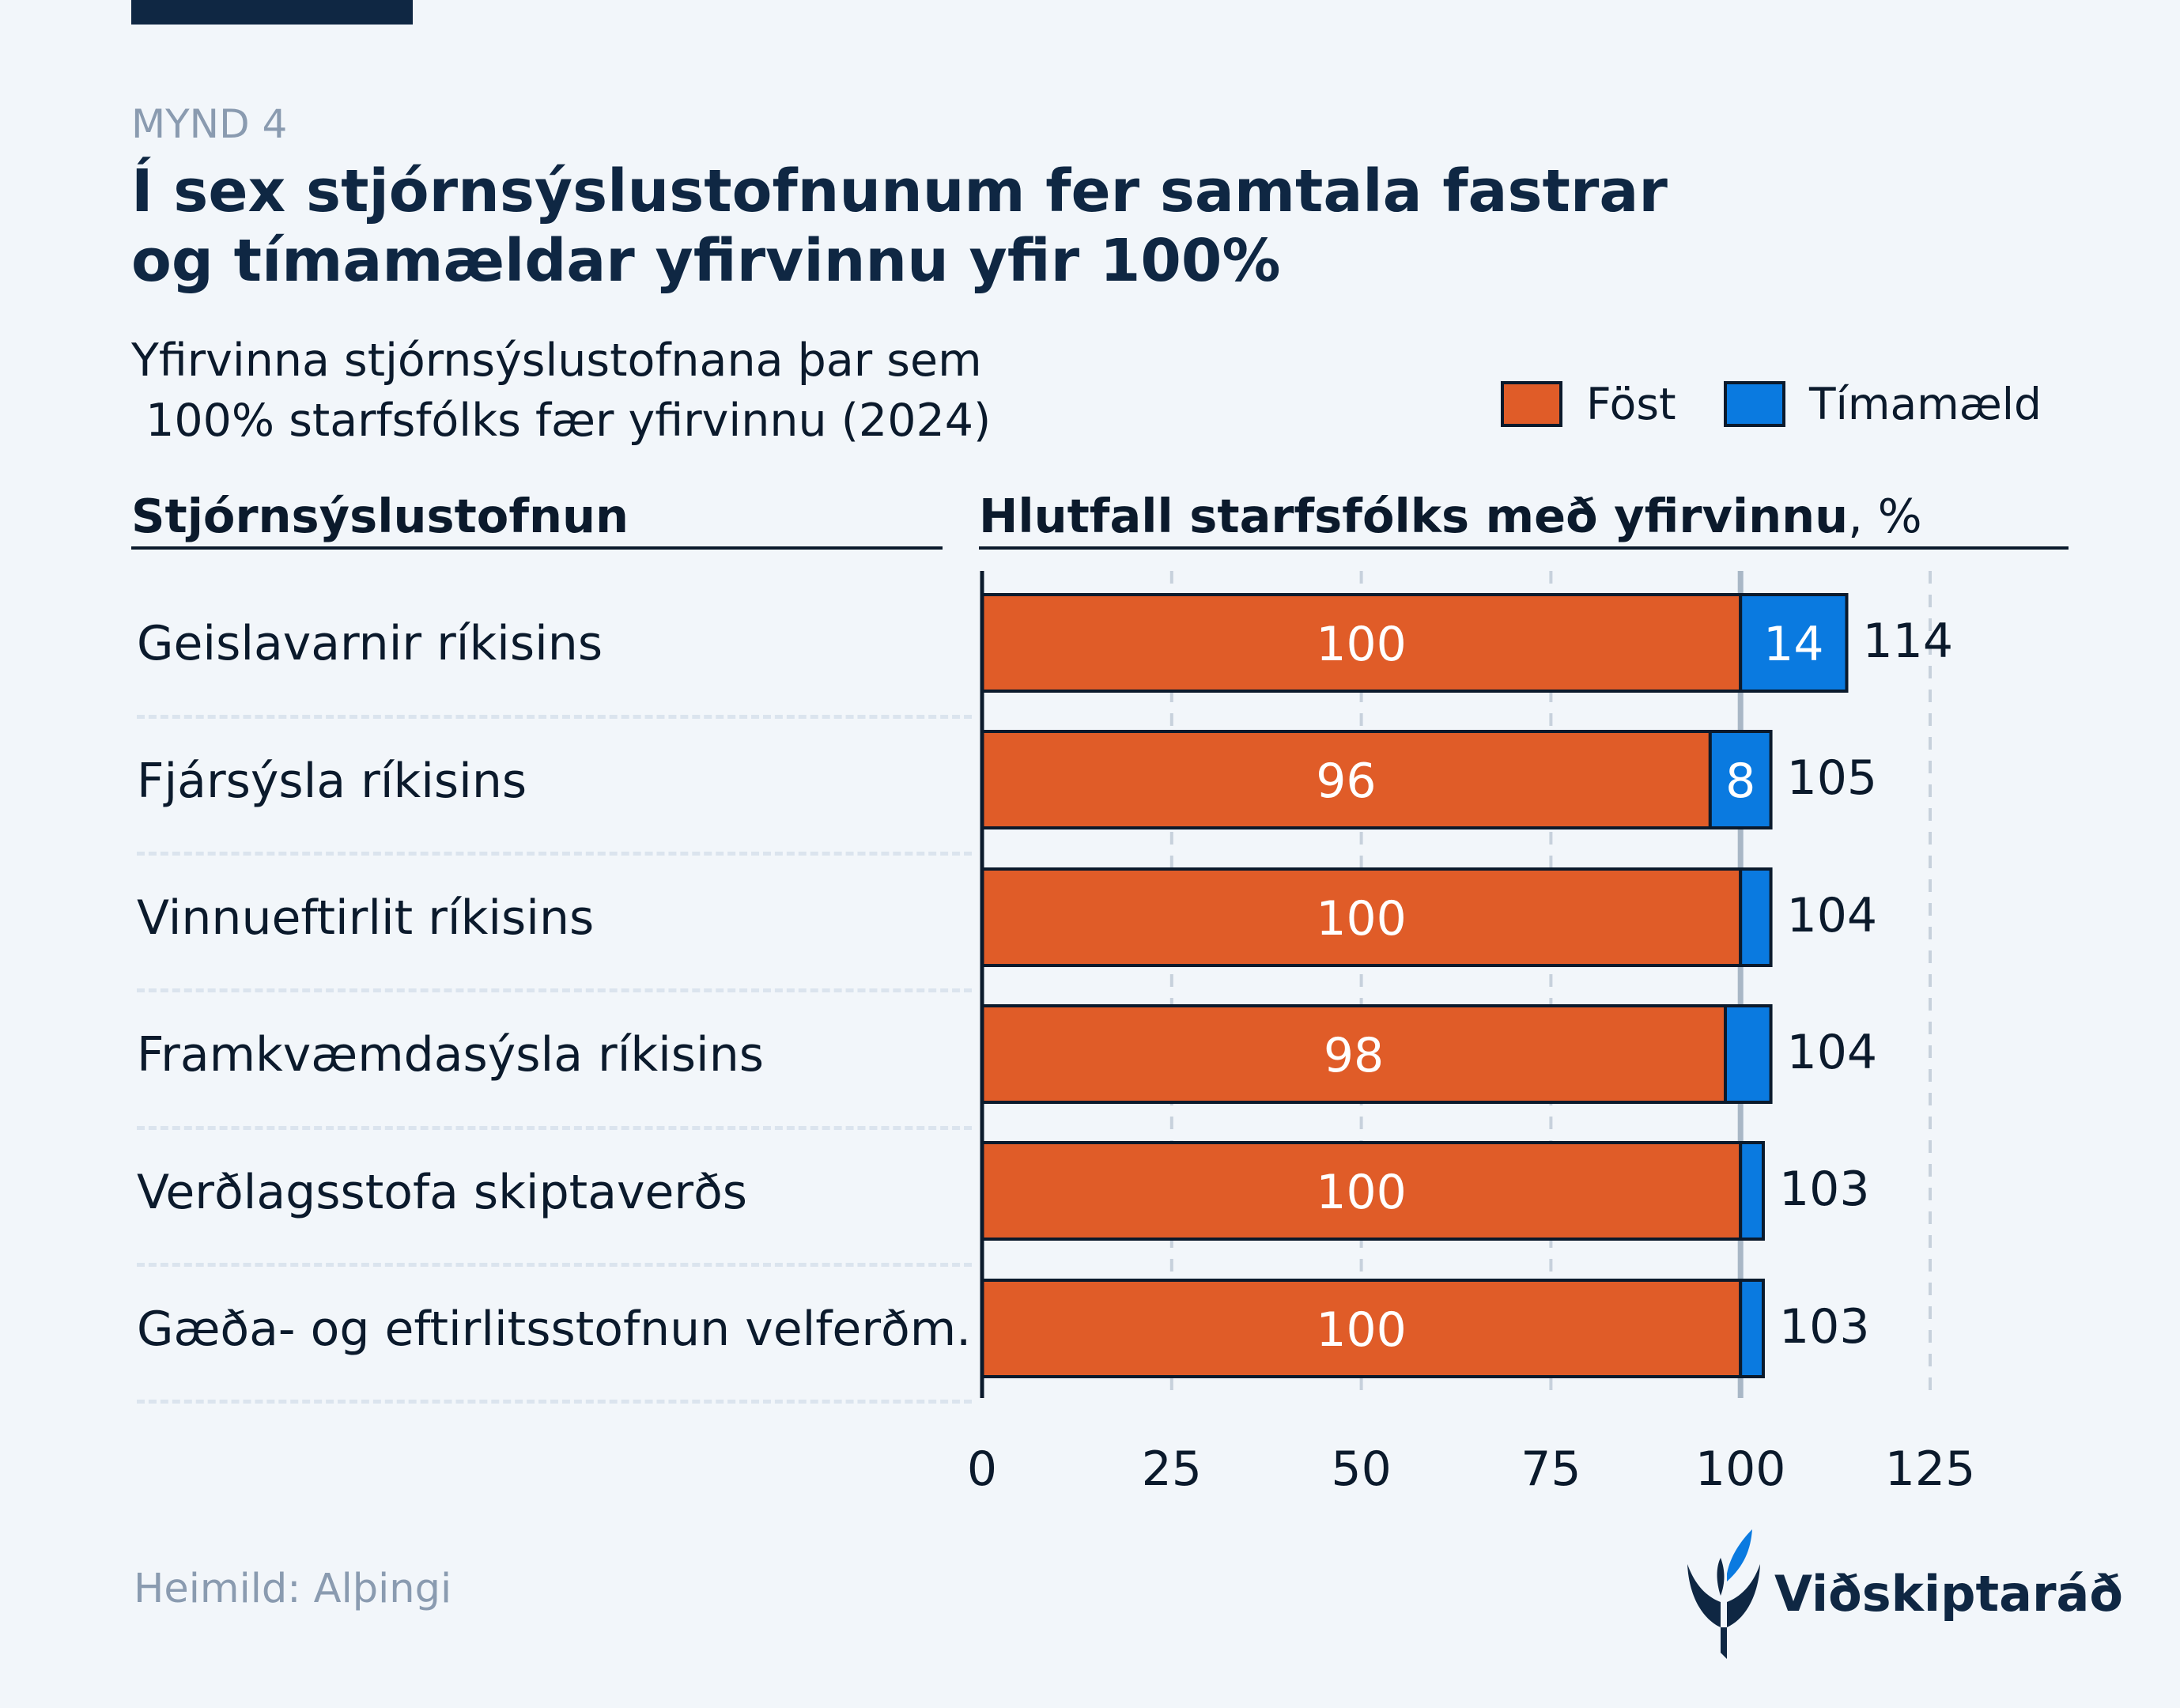 This screenshot has width=2180, height=1708. I want to click on top-accent-bar, so click(272, 13).